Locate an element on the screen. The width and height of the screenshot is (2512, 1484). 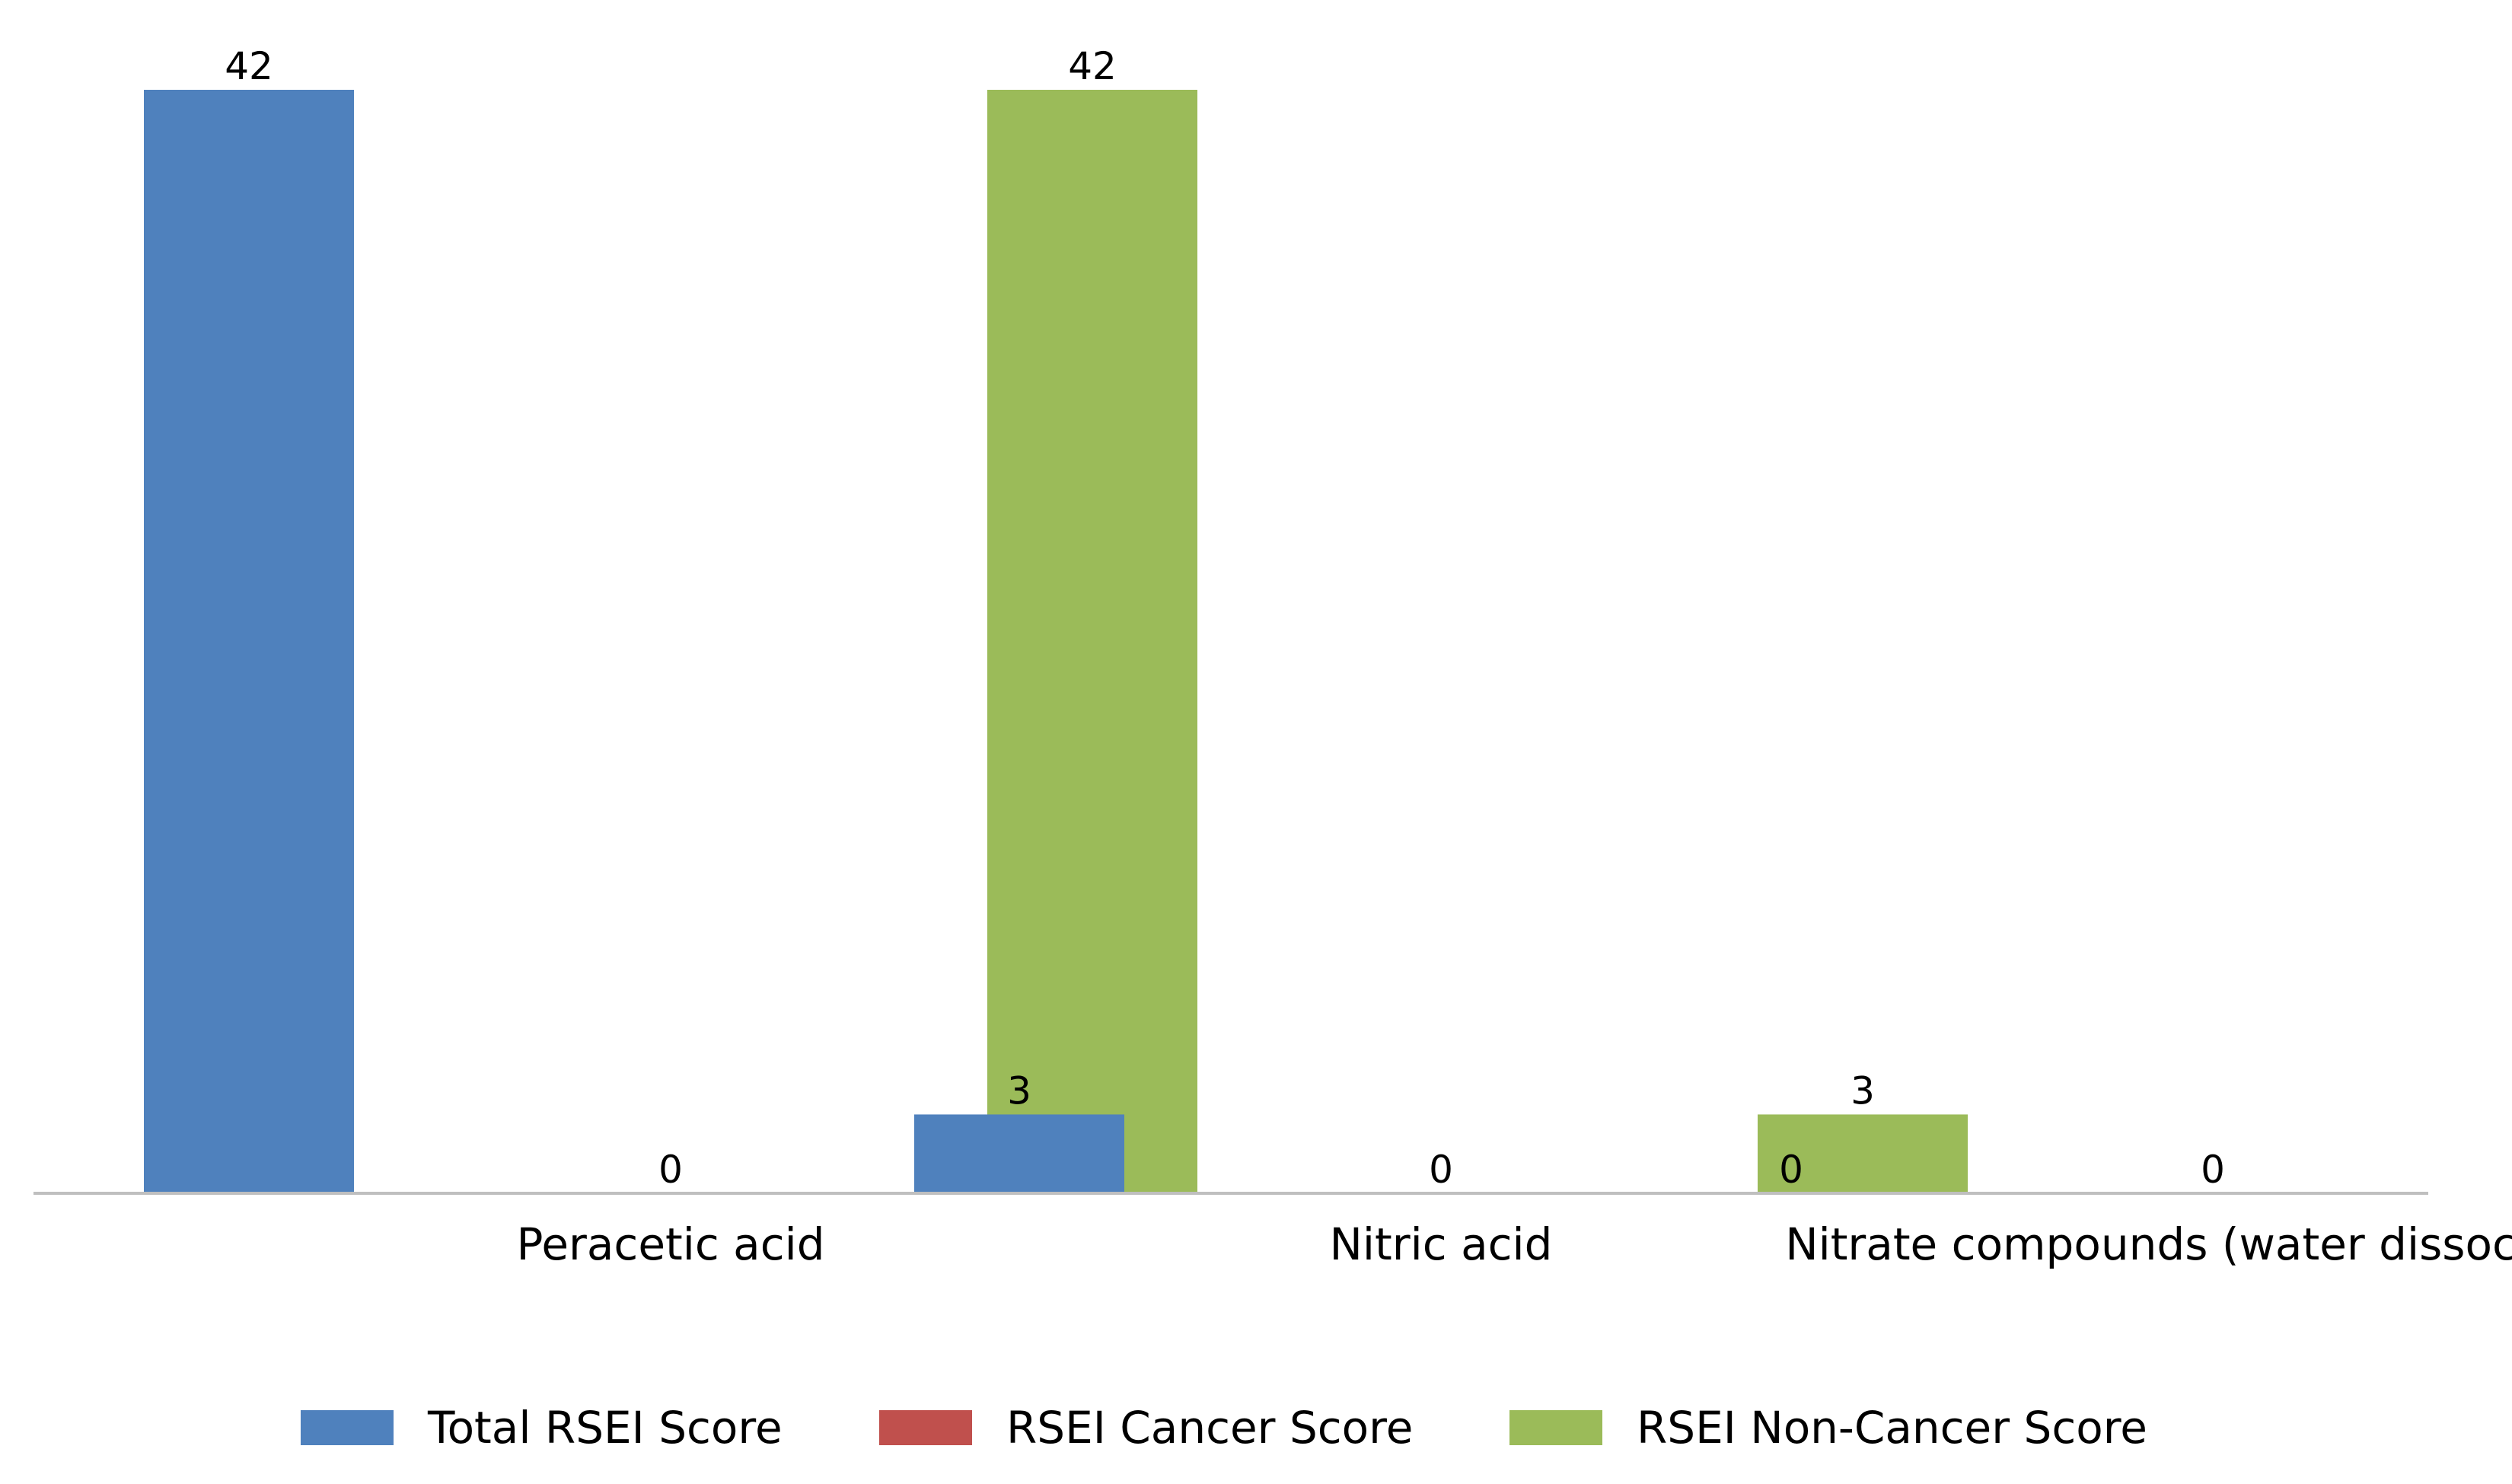
legend-label-0: Total RSEI Score is located at coordinates (605, 1428).